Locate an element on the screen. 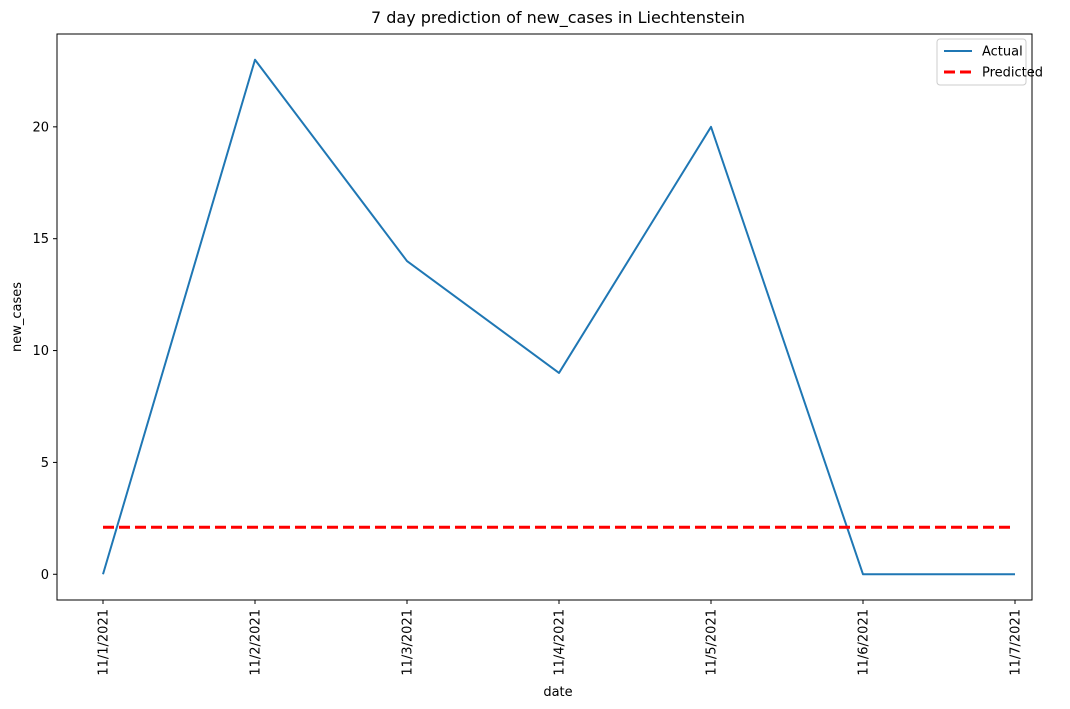 This screenshot has height=709, width=1070. y-axis-label: new_cases is located at coordinates (17, 317).